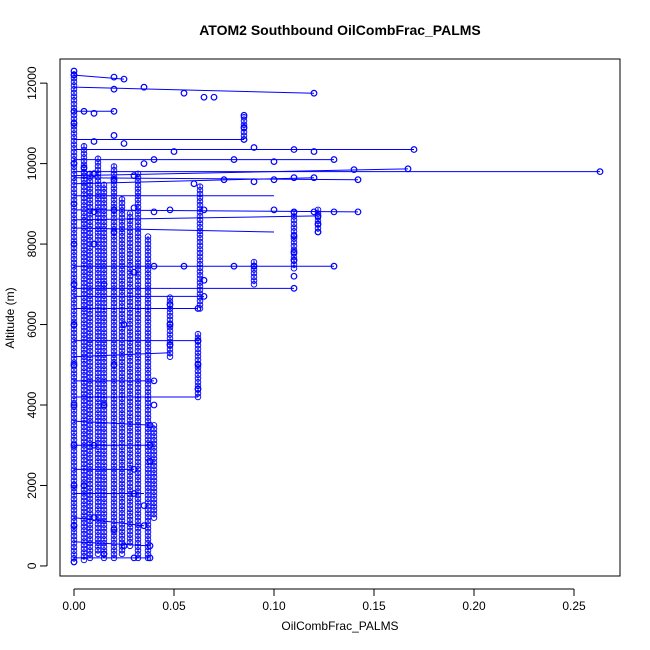 The width and height of the screenshot is (650, 650). What do you see at coordinates (474, 606) in the screenshot?
I see `x-tick-label: 0.20` at bounding box center [474, 606].